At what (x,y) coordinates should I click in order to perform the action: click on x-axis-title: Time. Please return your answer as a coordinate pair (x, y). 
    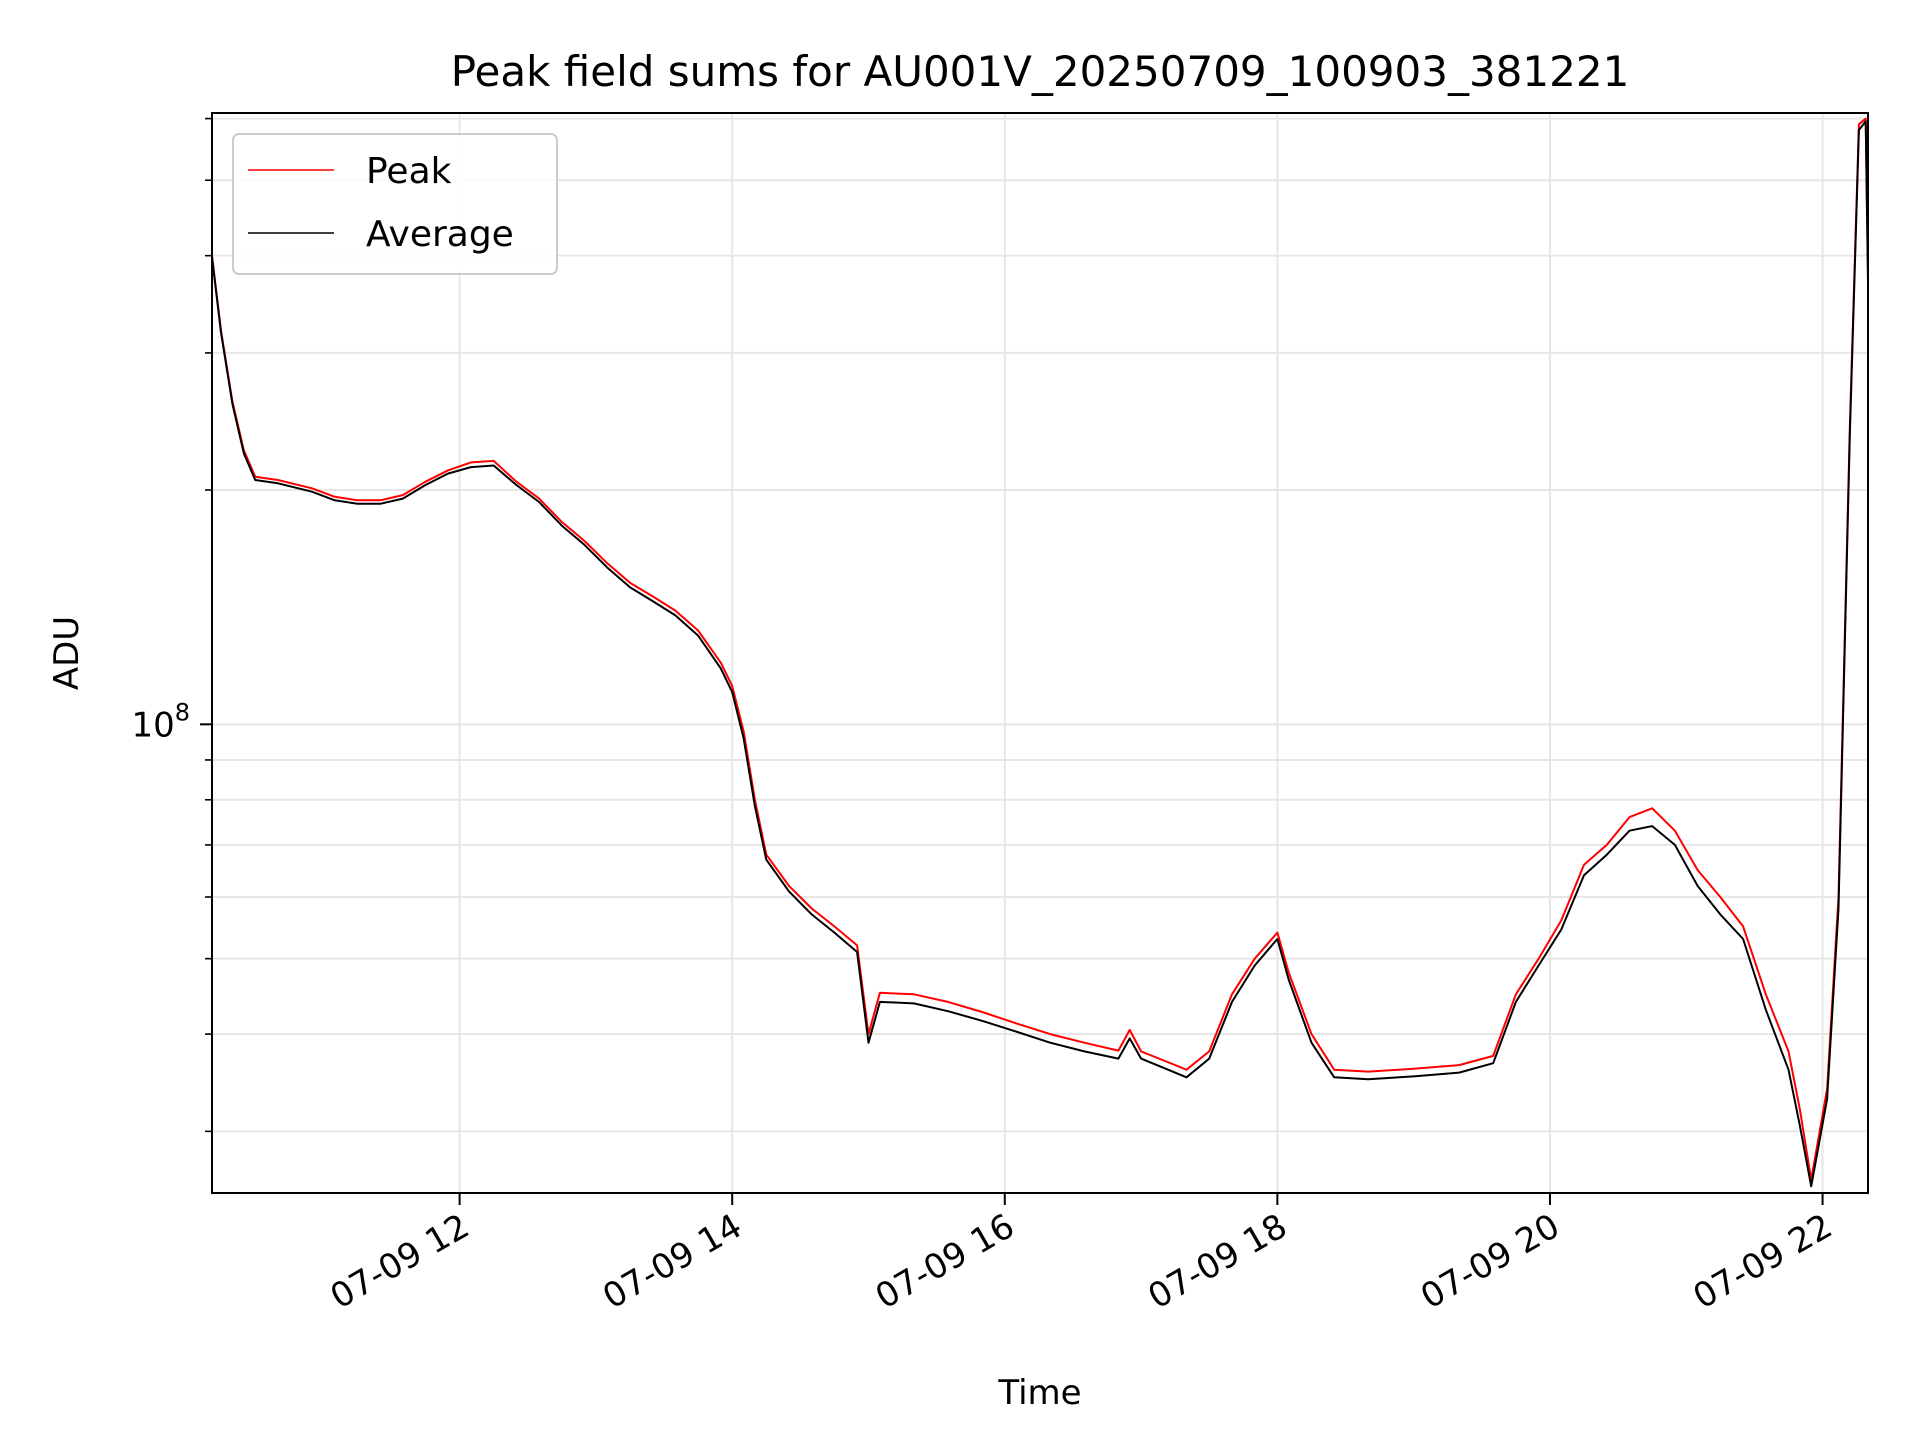
    Looking at the image, I should click on (1039, 1393).